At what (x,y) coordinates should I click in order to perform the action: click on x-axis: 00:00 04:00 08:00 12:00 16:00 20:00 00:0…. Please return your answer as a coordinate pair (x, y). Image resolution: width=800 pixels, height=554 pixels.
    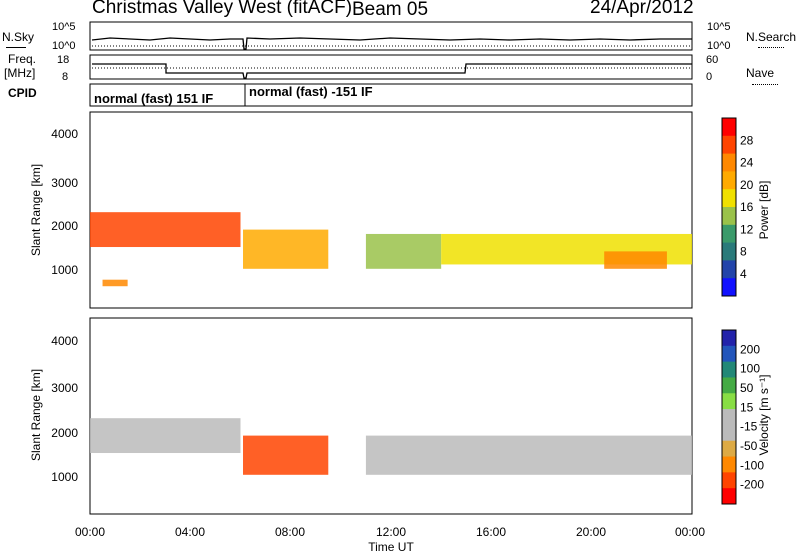
    Looking at the image, I should click on (390, 539).